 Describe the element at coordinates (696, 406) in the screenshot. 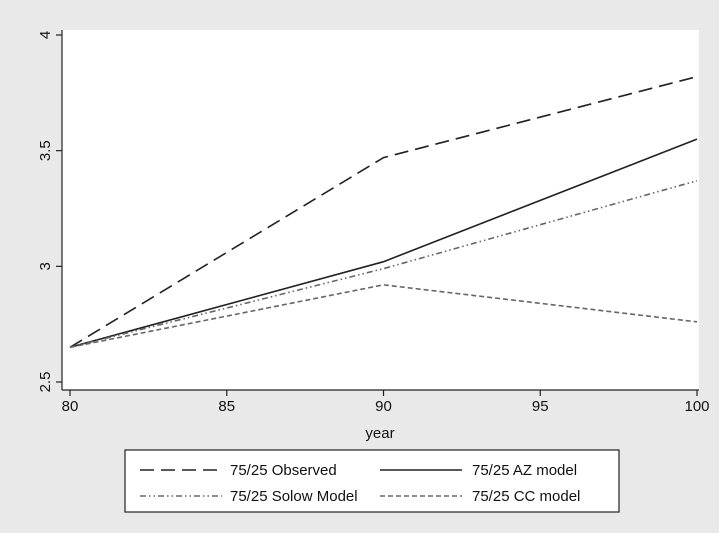

I see `x-tick-label: 100` at that location.